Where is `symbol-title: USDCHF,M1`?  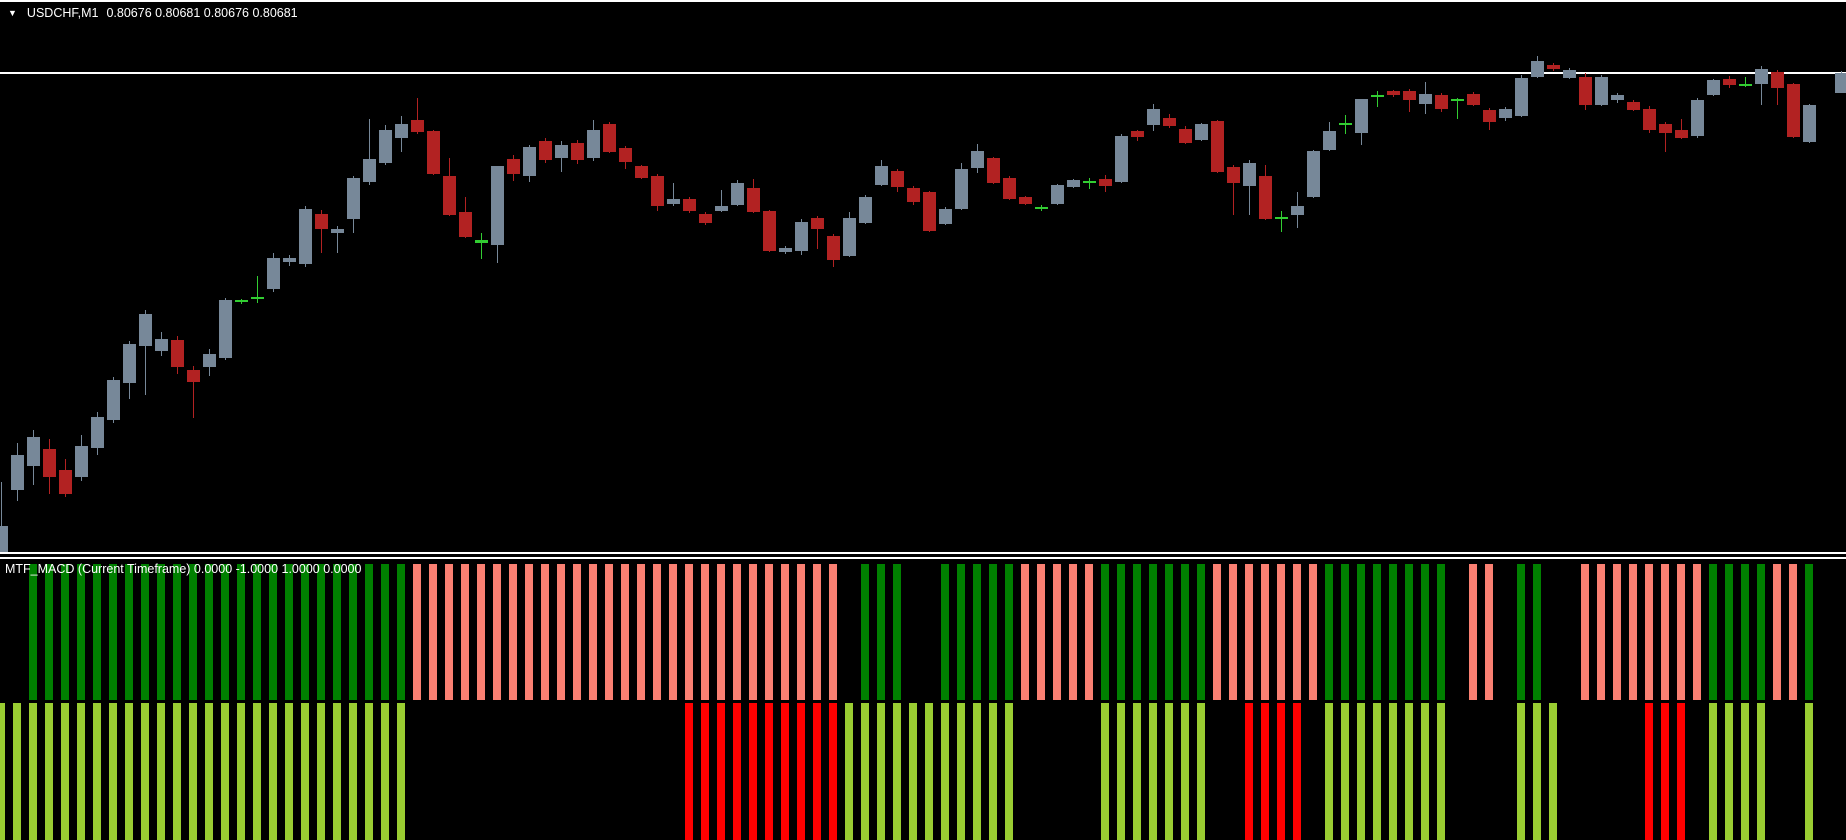 symbol-title: USDCHF,M1 is located at coordinates (62, 13).